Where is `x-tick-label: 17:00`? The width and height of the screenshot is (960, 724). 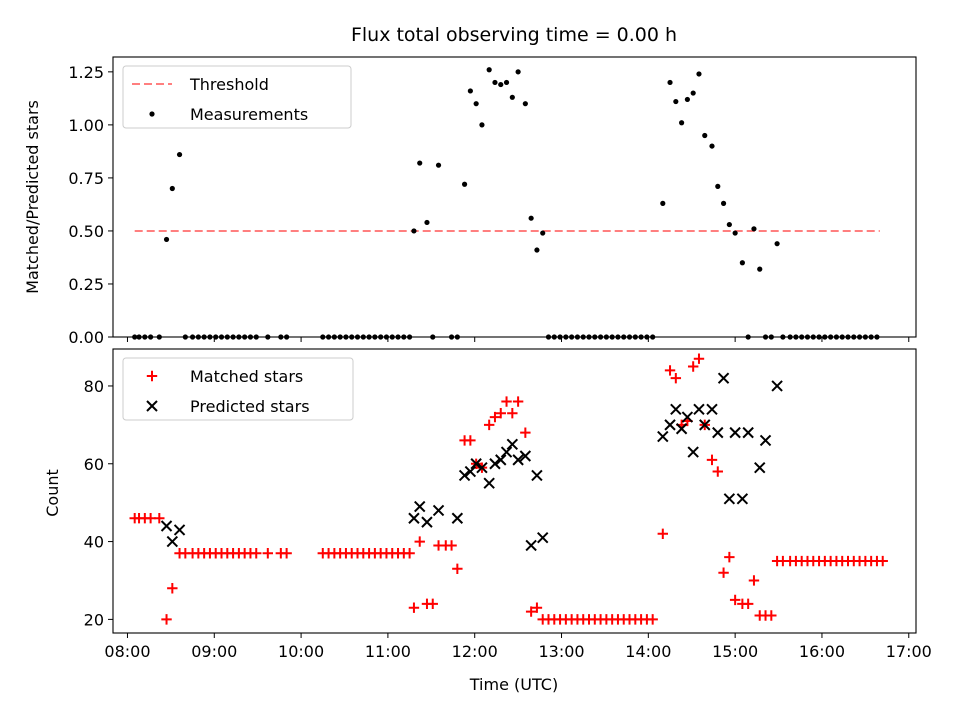 x-tick-label: 17:00 is located at coordinates (909, 651).